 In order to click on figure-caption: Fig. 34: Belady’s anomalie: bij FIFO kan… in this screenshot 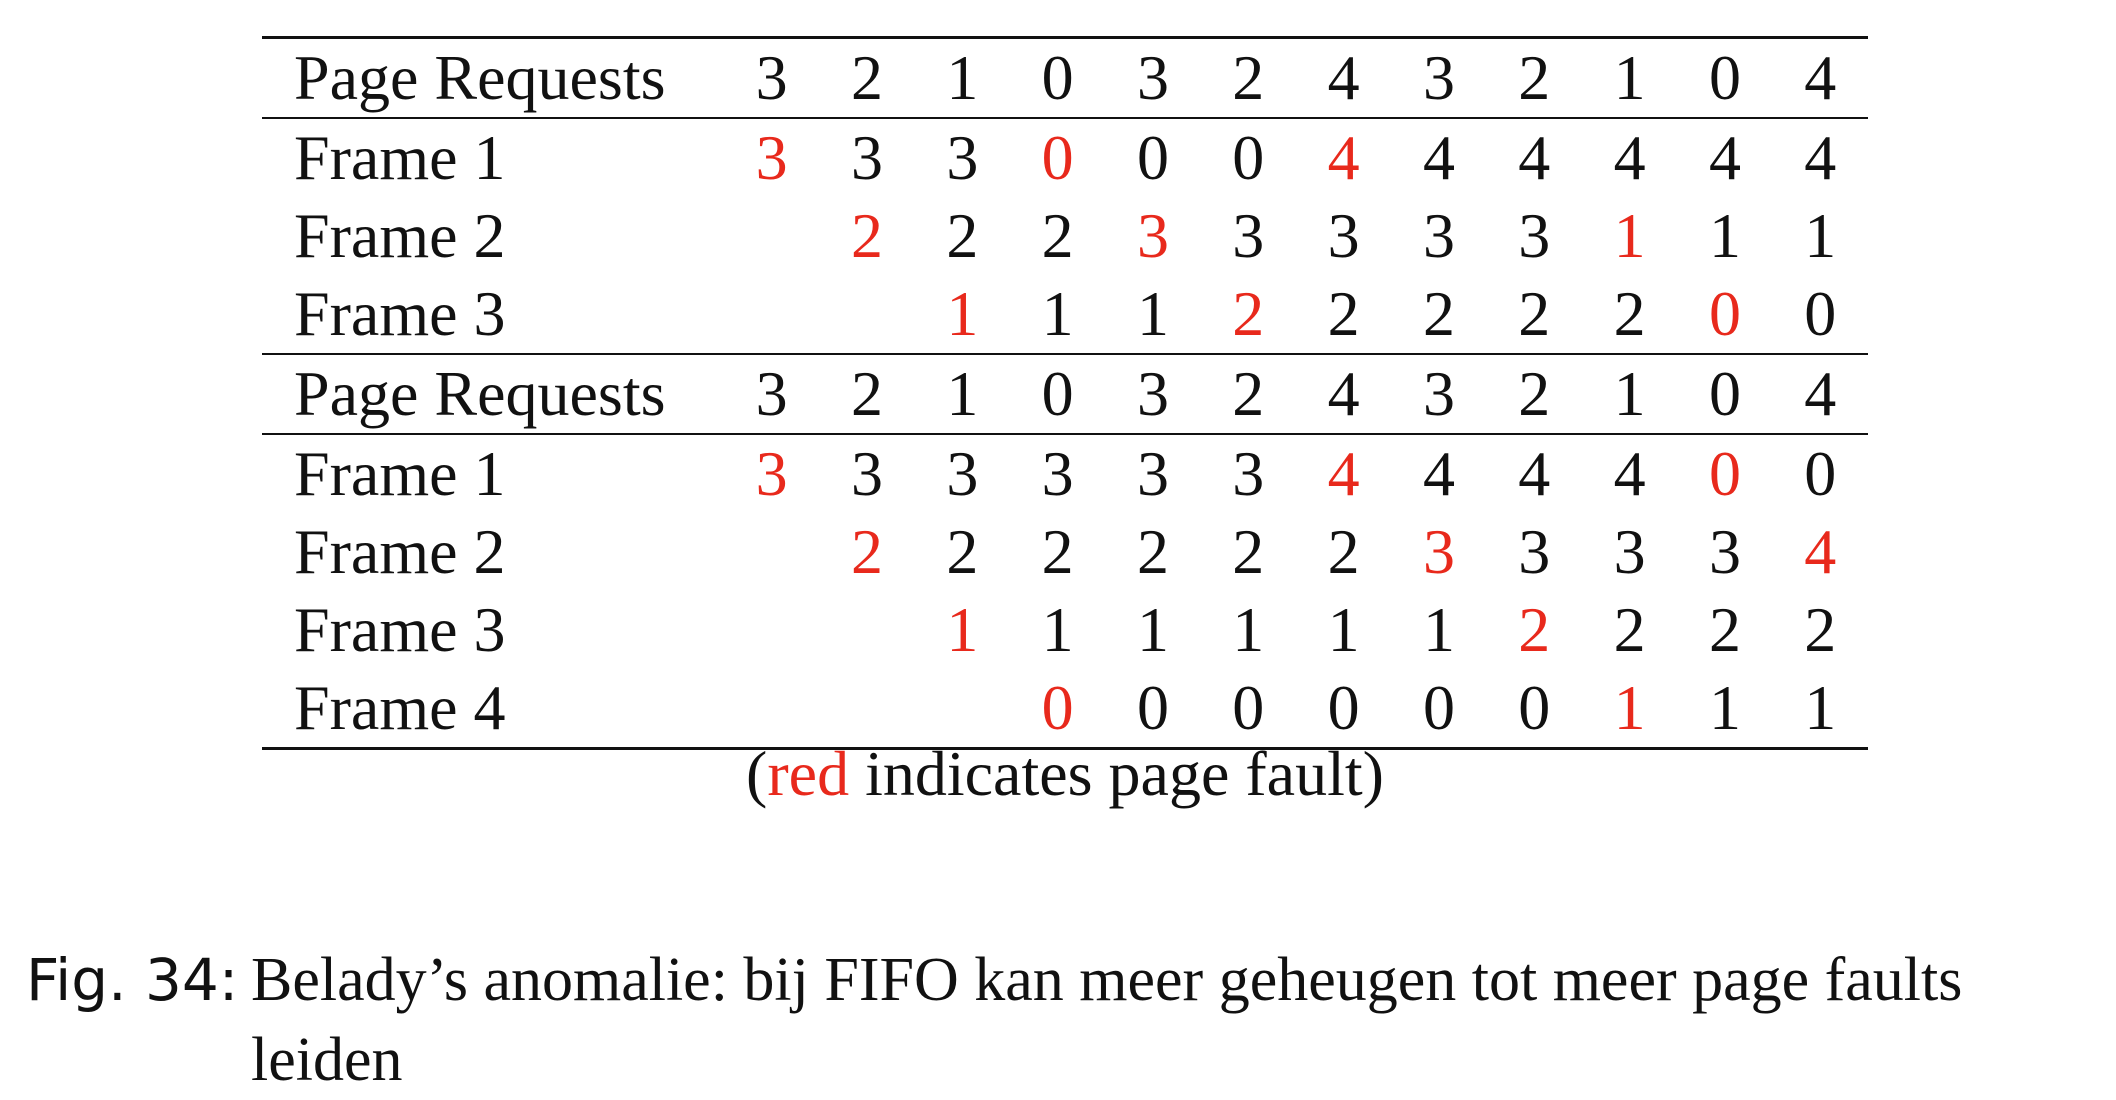, I will do `click(1066, 1020)`.